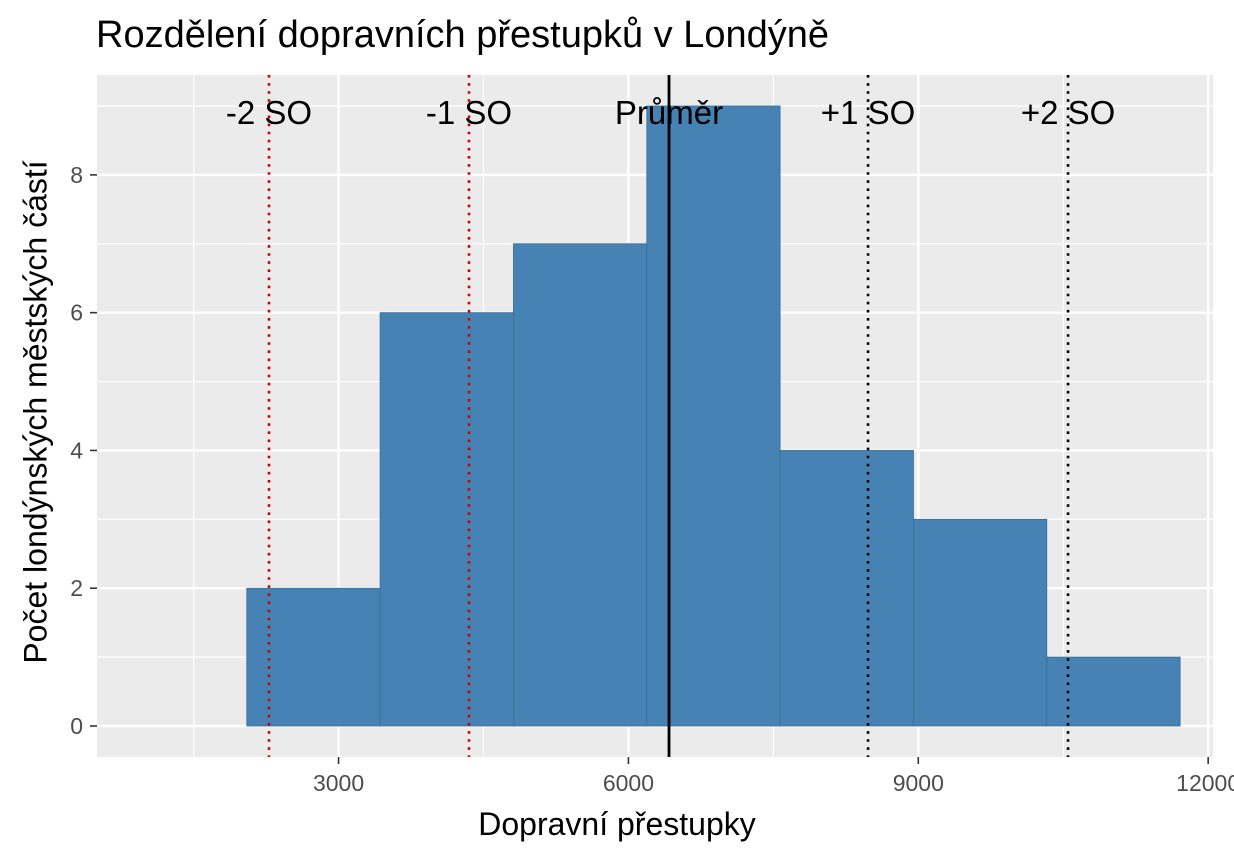  I want to click on y-tick-label: 2, so click(76, 588).